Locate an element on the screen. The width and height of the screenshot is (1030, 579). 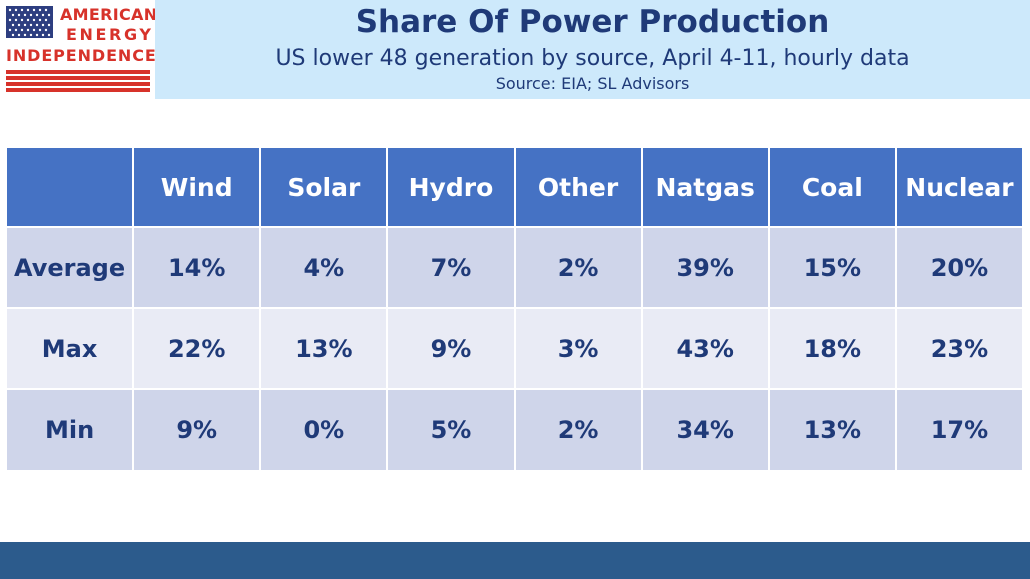
table-cell-max-wind: 22% is located at coordinates (197, 348).